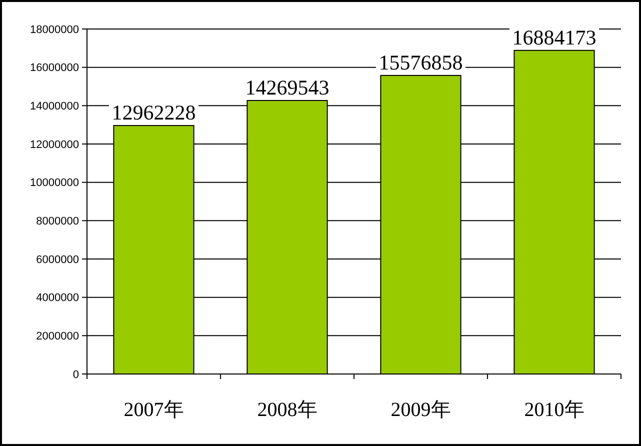 This screenshot has width=641, height=446. I want to click on y-tick-label: 10000000, so click(54, 183).